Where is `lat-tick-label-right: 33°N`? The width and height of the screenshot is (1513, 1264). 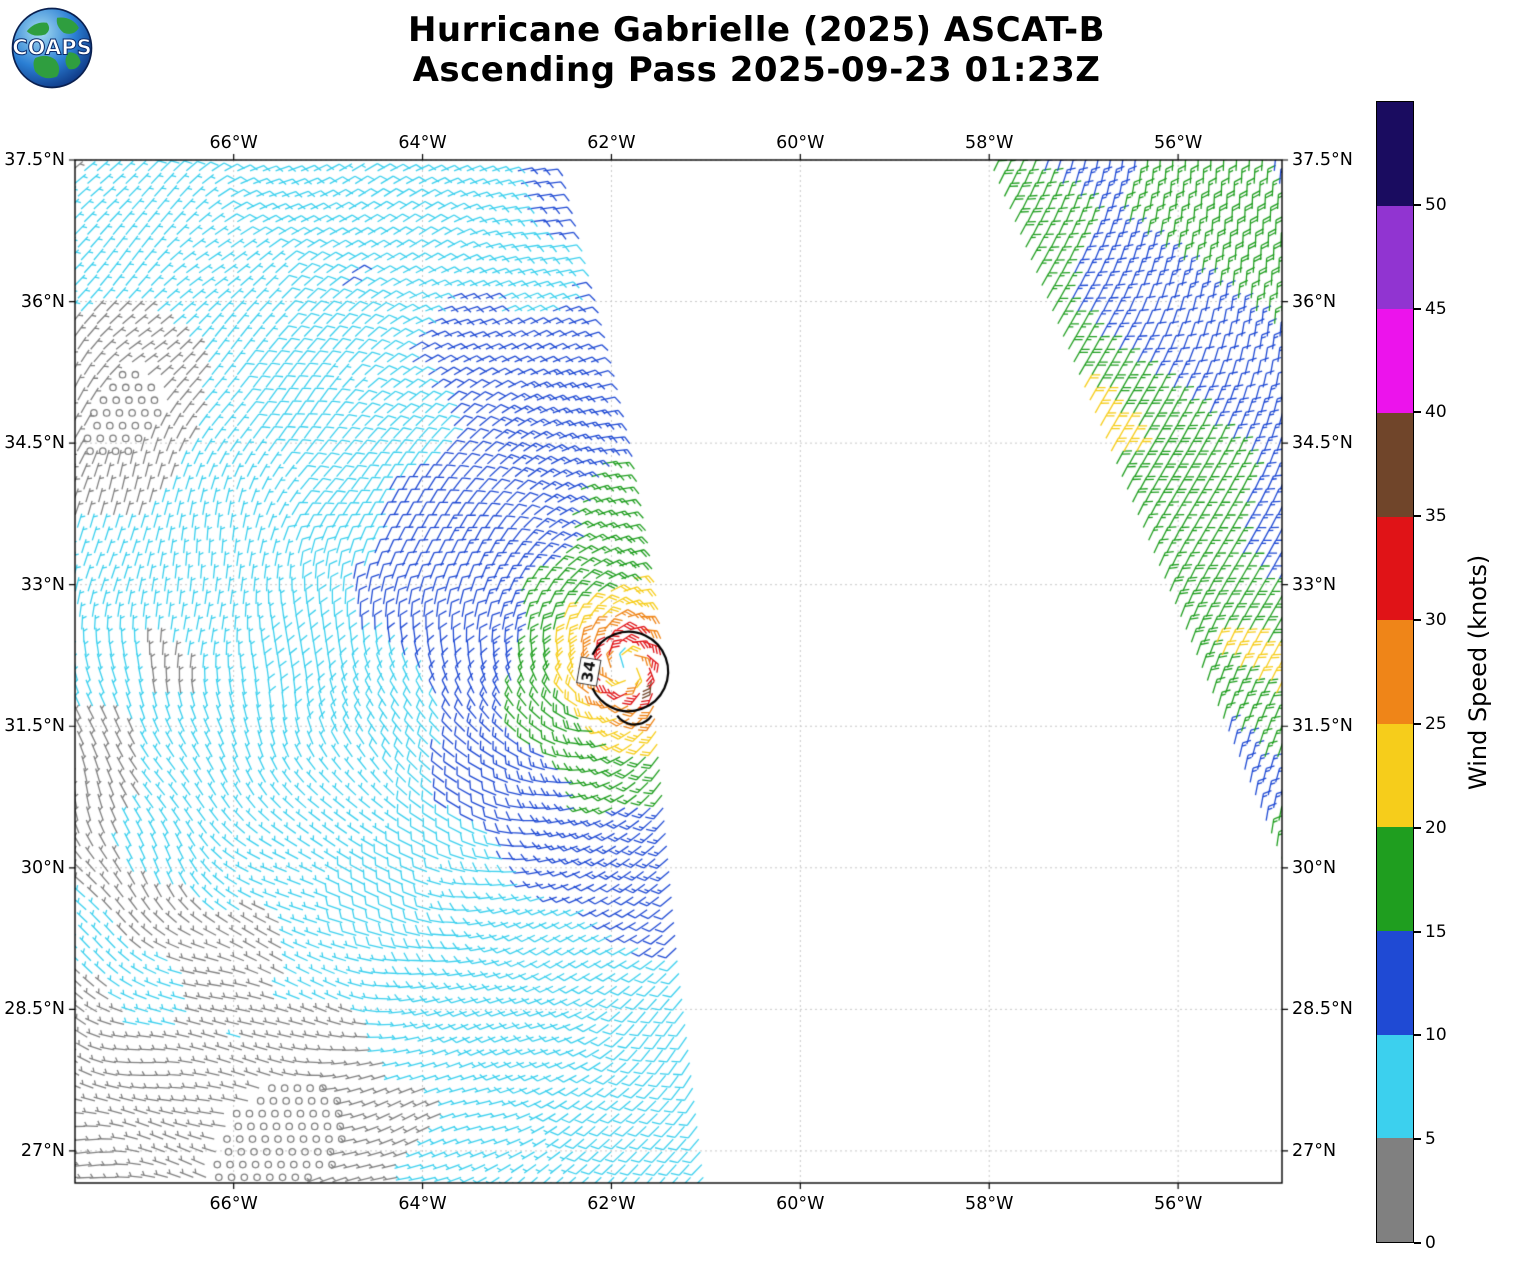 lat-tick-label-right: 33°N is located at coordinates (1314, 584).